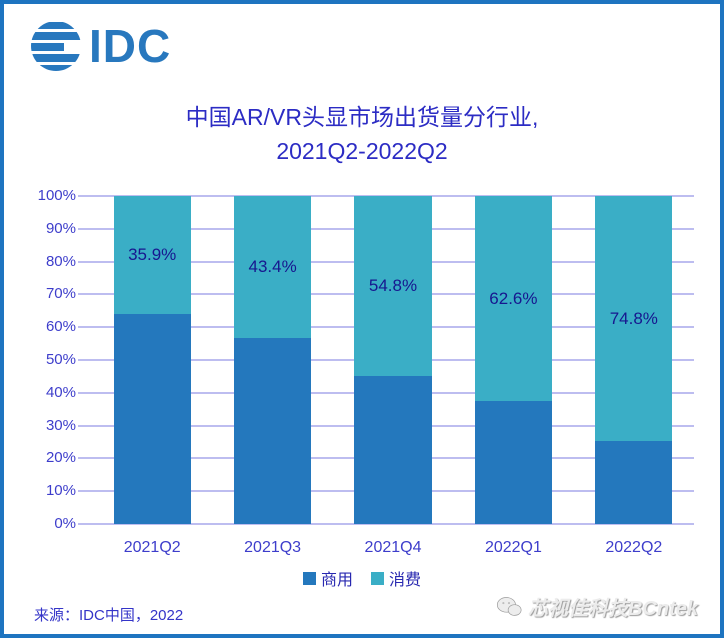 The height and width of the screenshot is (638, 724). What do you see at coordinates (362, 117) in the screenshot?
I see `chart-title-line1: 中国AR/VR头显市场出货量分行业,` at bounding box center [362, 117].